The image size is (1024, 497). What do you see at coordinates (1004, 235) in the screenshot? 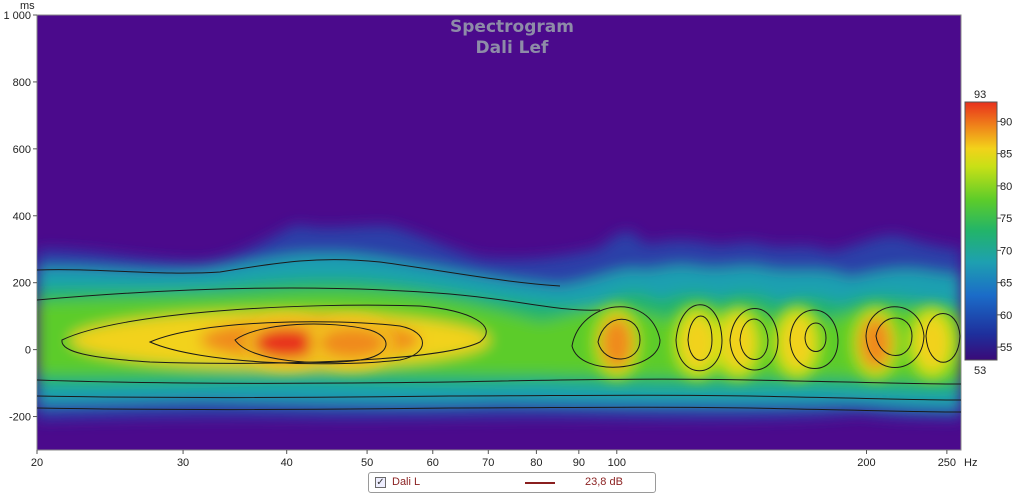
I see `colorbar-ticks: 55 60 65 70 75 80 85 90` at bounding box center [1004, 235].